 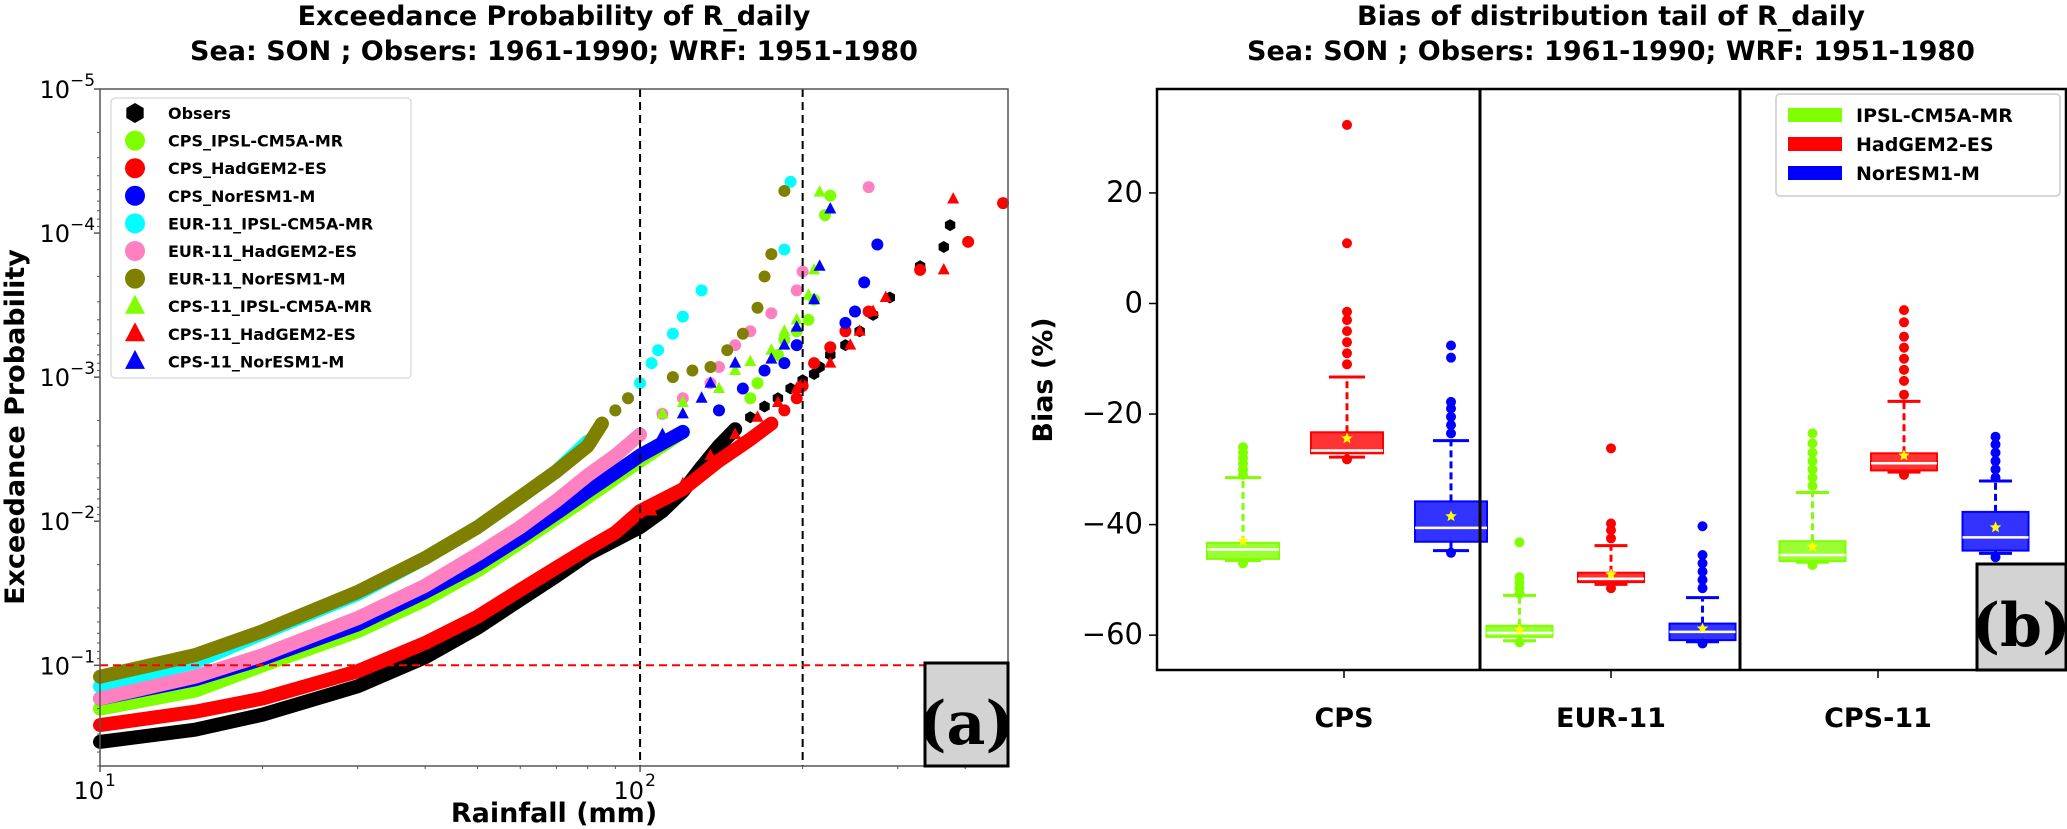 What do you see at coordinates (255, 141) in the screenshot?
I see `legend-label: CPS_IPSL-CM5A-MR` at bounding box center [255, 141].